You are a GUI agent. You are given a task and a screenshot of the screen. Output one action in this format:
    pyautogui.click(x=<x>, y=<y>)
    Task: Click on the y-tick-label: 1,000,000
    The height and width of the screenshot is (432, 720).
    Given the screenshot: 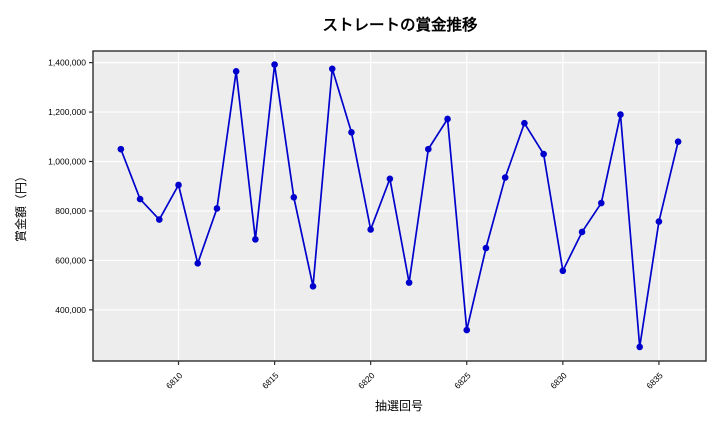 What is the action you would take?
    pyautogui.click(x=67, y=162)
    